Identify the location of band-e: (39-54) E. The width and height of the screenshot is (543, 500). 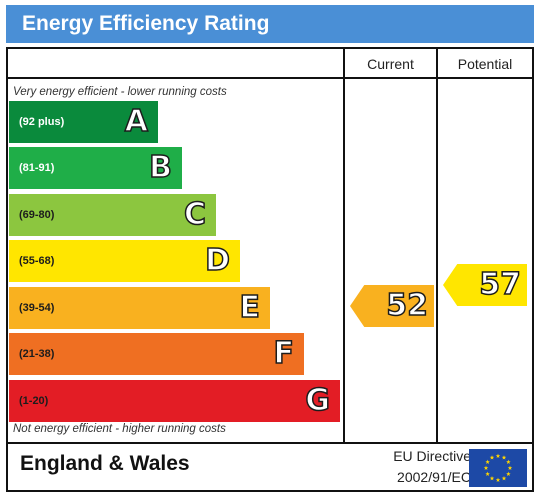
(139, 308).